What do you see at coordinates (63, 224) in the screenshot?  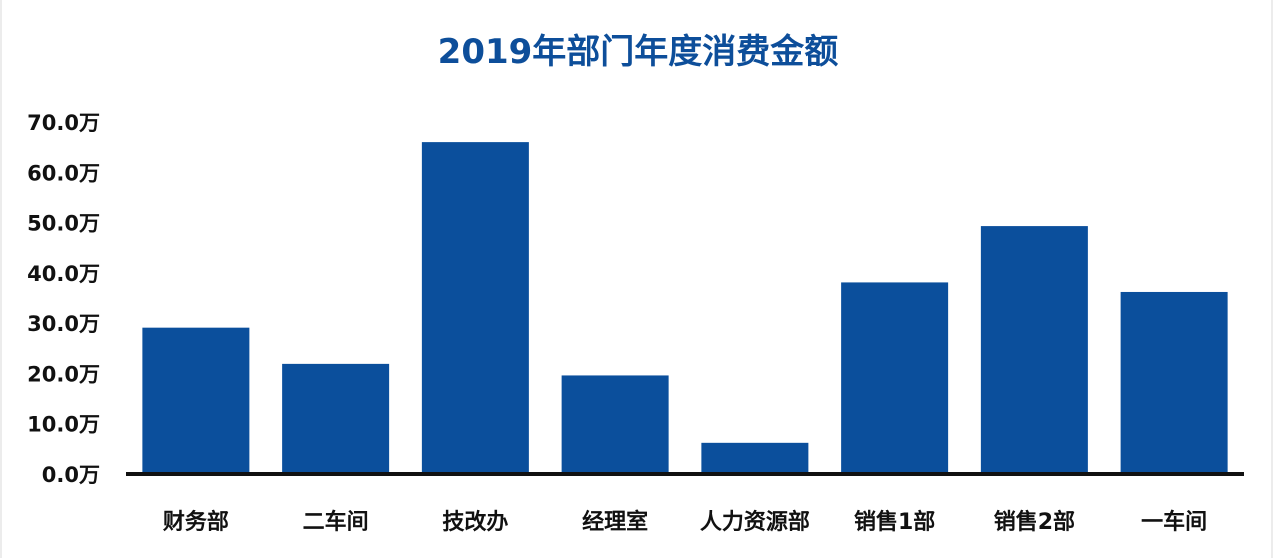 I see `y-tick-label: 50.0万` at bounding box center [63, 224].